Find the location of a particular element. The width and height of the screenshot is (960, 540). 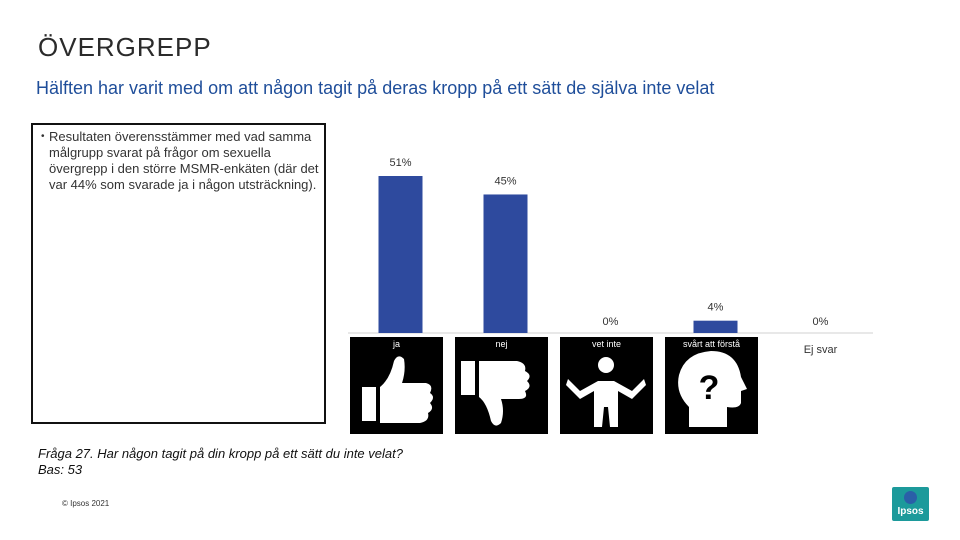

thumbs-down-icon is located at coordinates (495, 393).